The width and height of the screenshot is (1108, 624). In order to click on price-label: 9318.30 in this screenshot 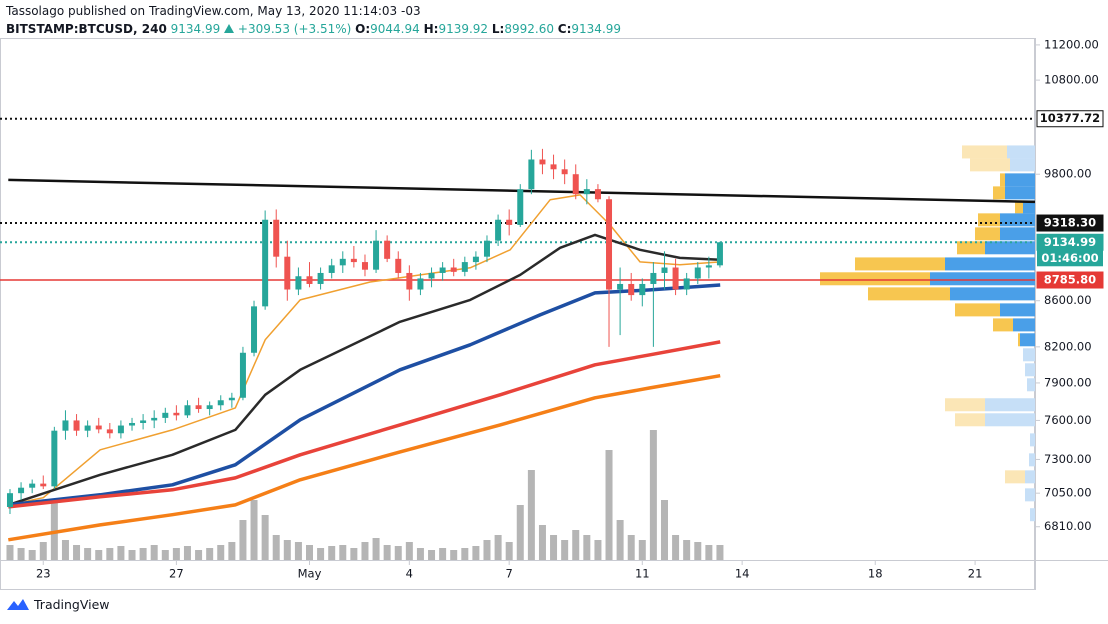, I will do `click(1070, 223)`.